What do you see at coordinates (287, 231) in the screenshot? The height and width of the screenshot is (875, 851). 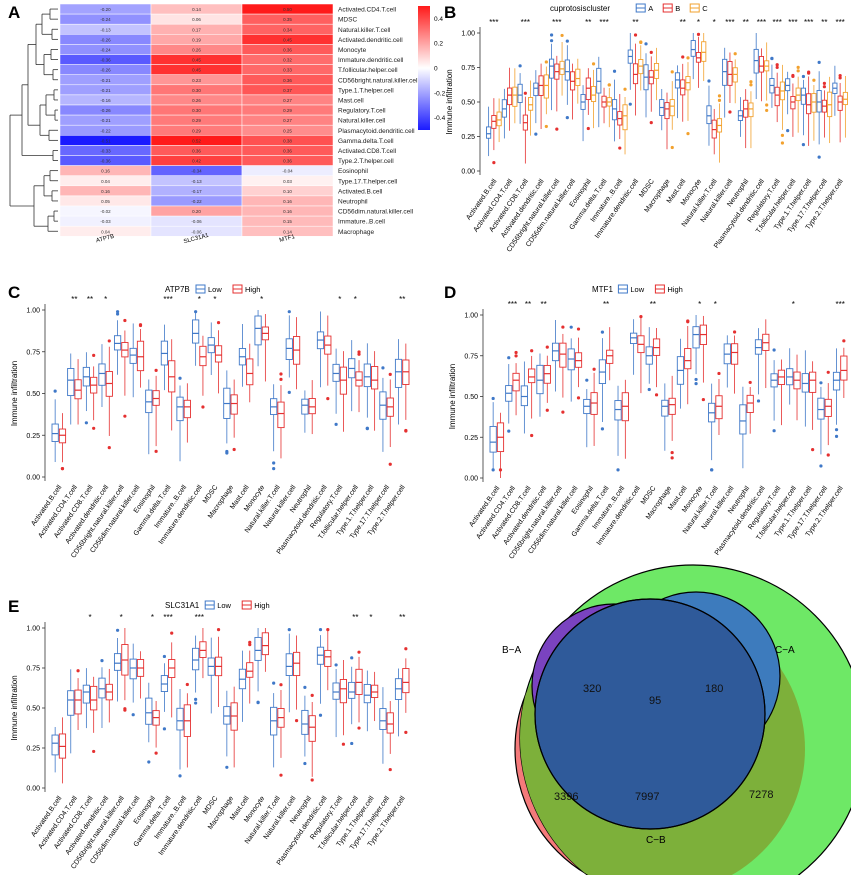 I see `heat-cell` at bounding box center [287, 231].